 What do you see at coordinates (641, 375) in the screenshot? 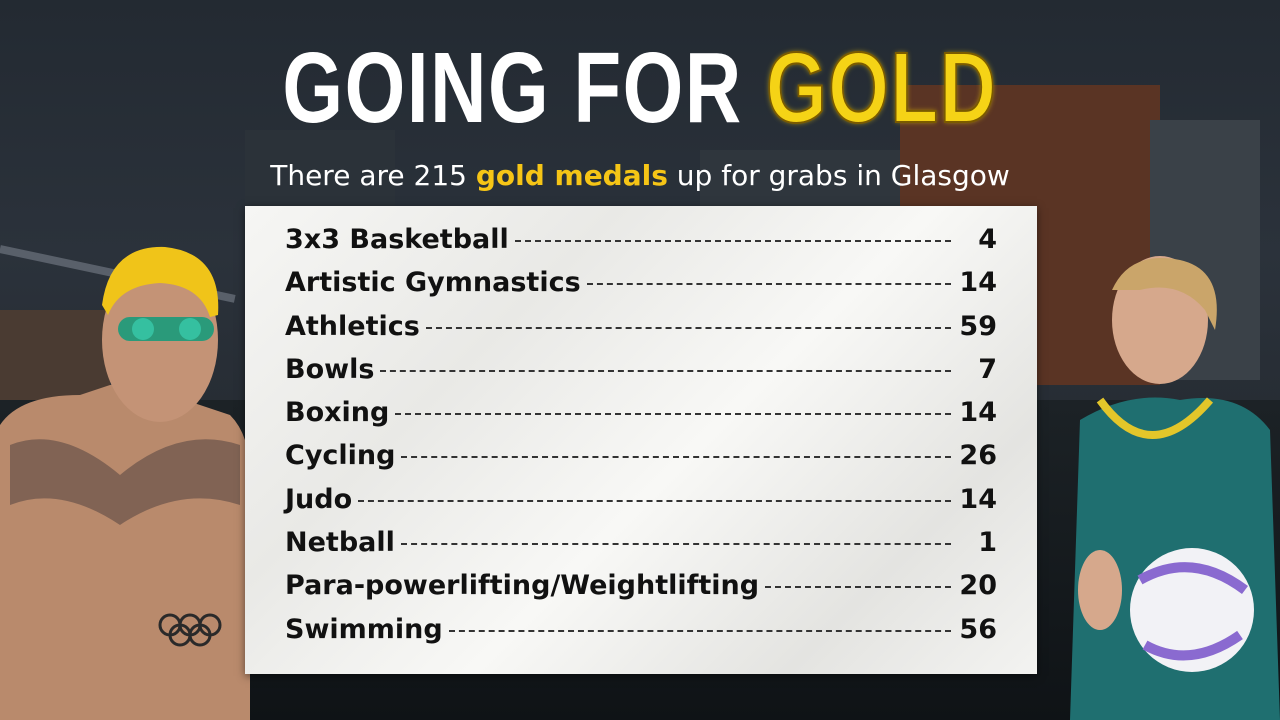
I see `list-item: Bowls 7` at bounding box center [641, 375].